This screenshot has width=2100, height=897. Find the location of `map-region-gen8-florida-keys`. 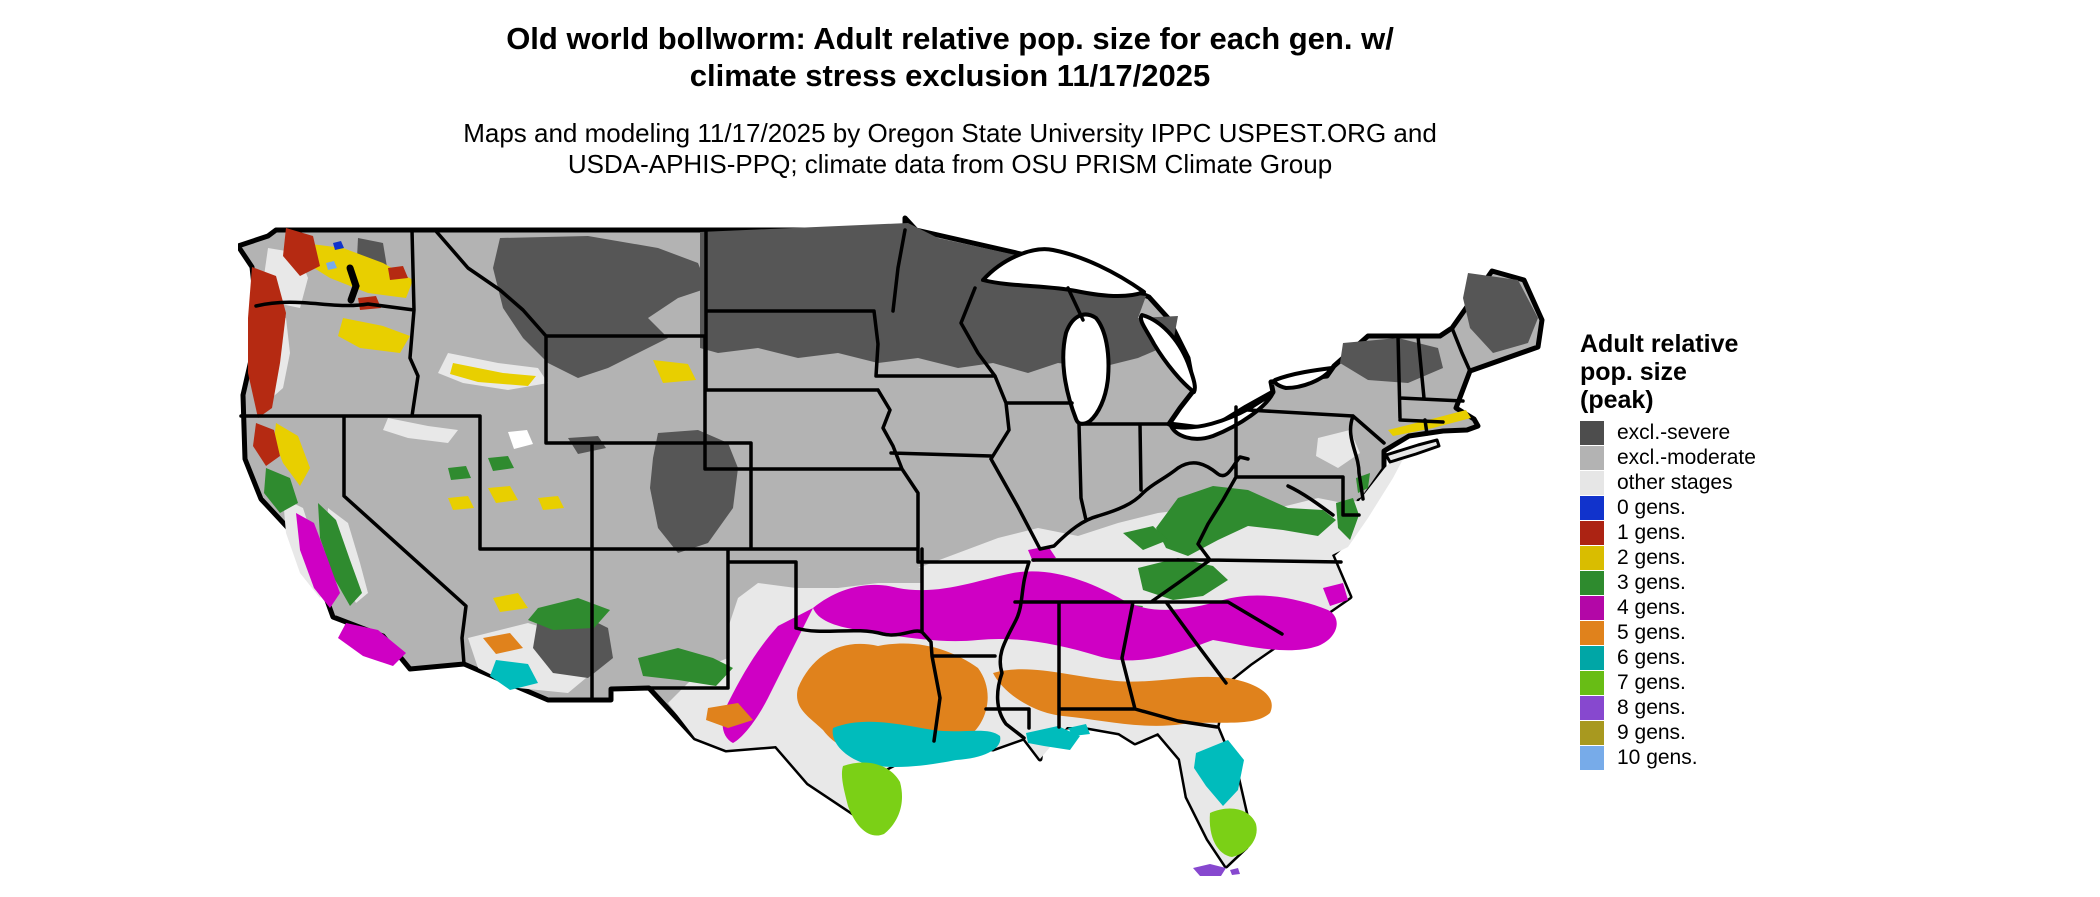

map-region-gen8-florida-keys is located at coordinates (1209, 870).